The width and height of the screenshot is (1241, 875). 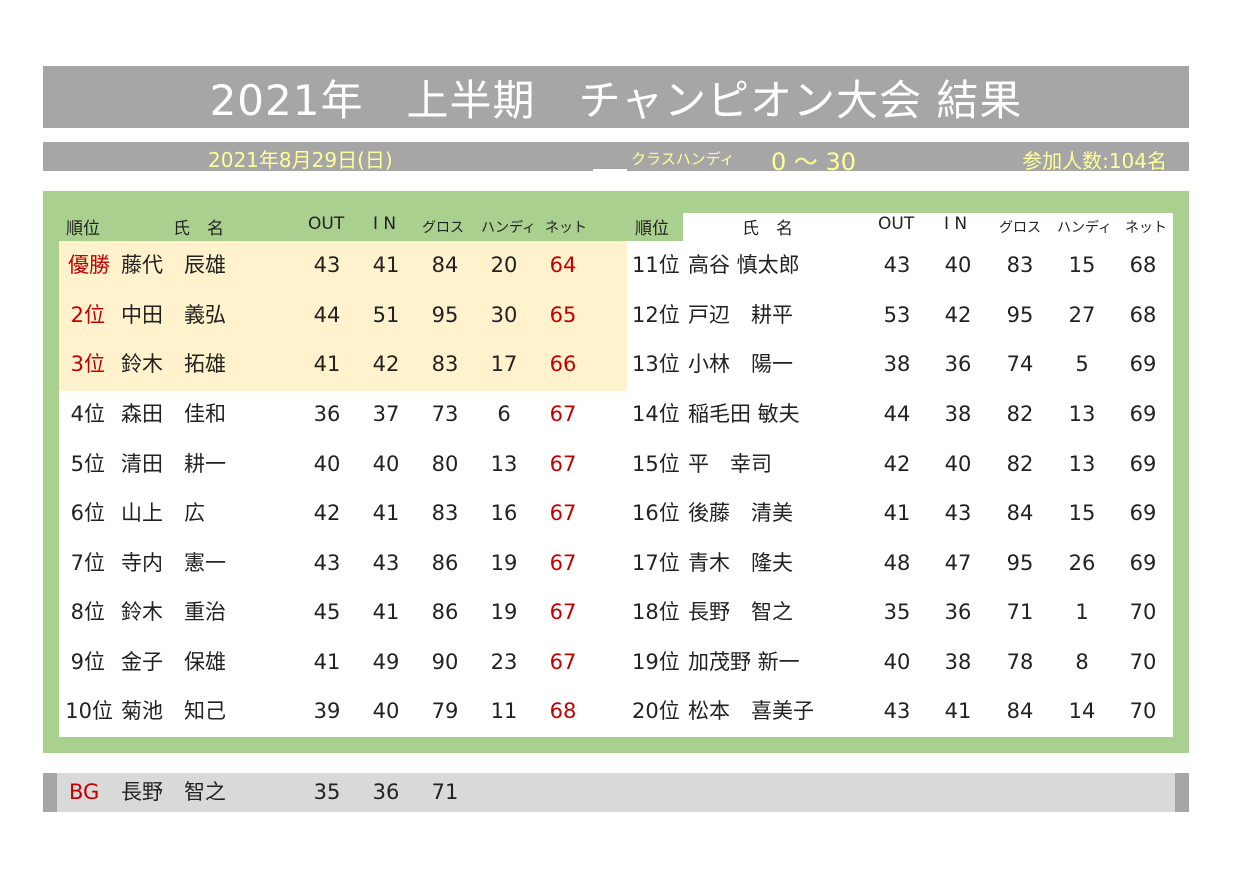 What do you see at coordinates (897, 364) in the screenshot?
I see `out-score: 38` at bounding box center [897, 364].